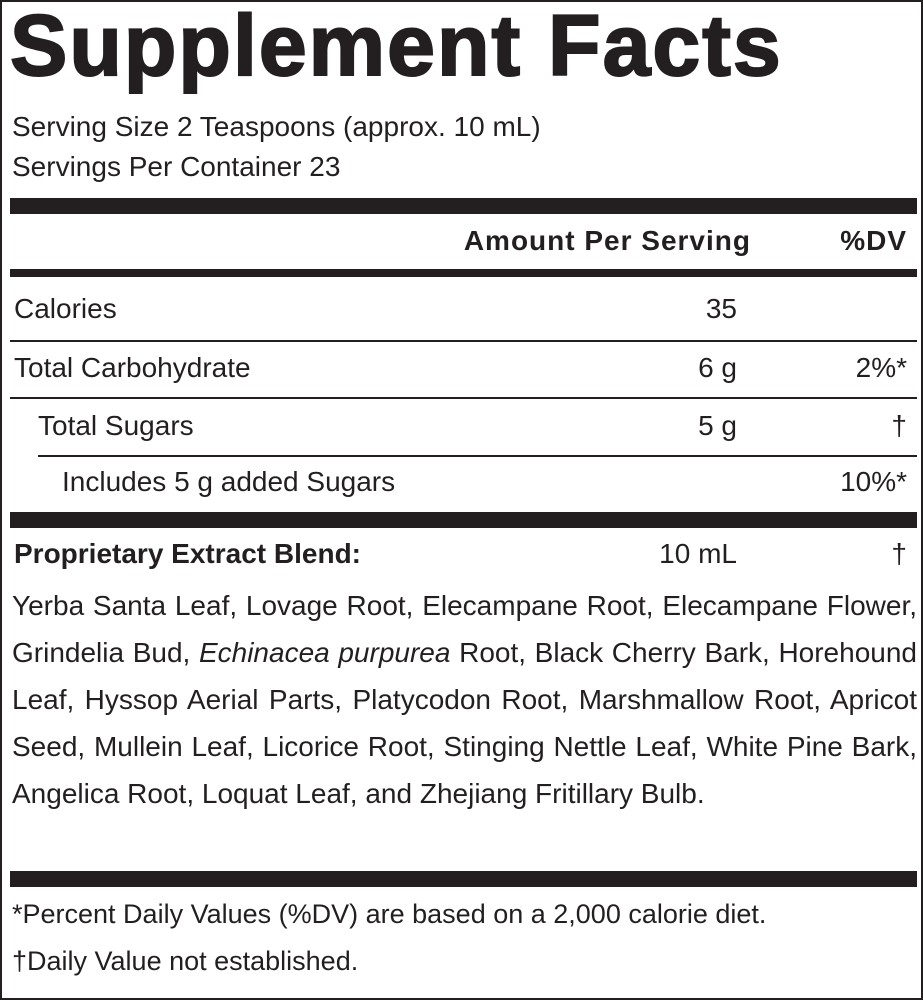 The width and height of the screenshot is (923, 1000). Describe the element at coordinates (132, 367) in the screenshot. I see `row-label: Total Carbohydrate` at that location.